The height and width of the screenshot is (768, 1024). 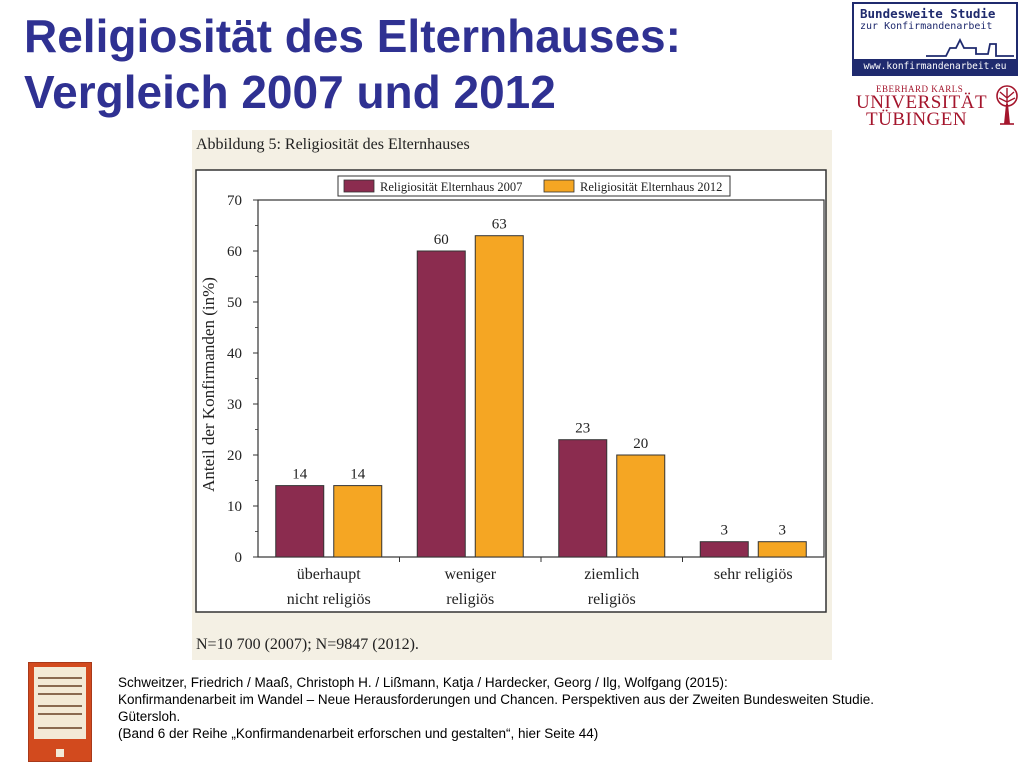 What do you see at coordinates (640, 444) in the screenshot?
I see `data-label-2-3: 20` at bounding box center [640, 444].